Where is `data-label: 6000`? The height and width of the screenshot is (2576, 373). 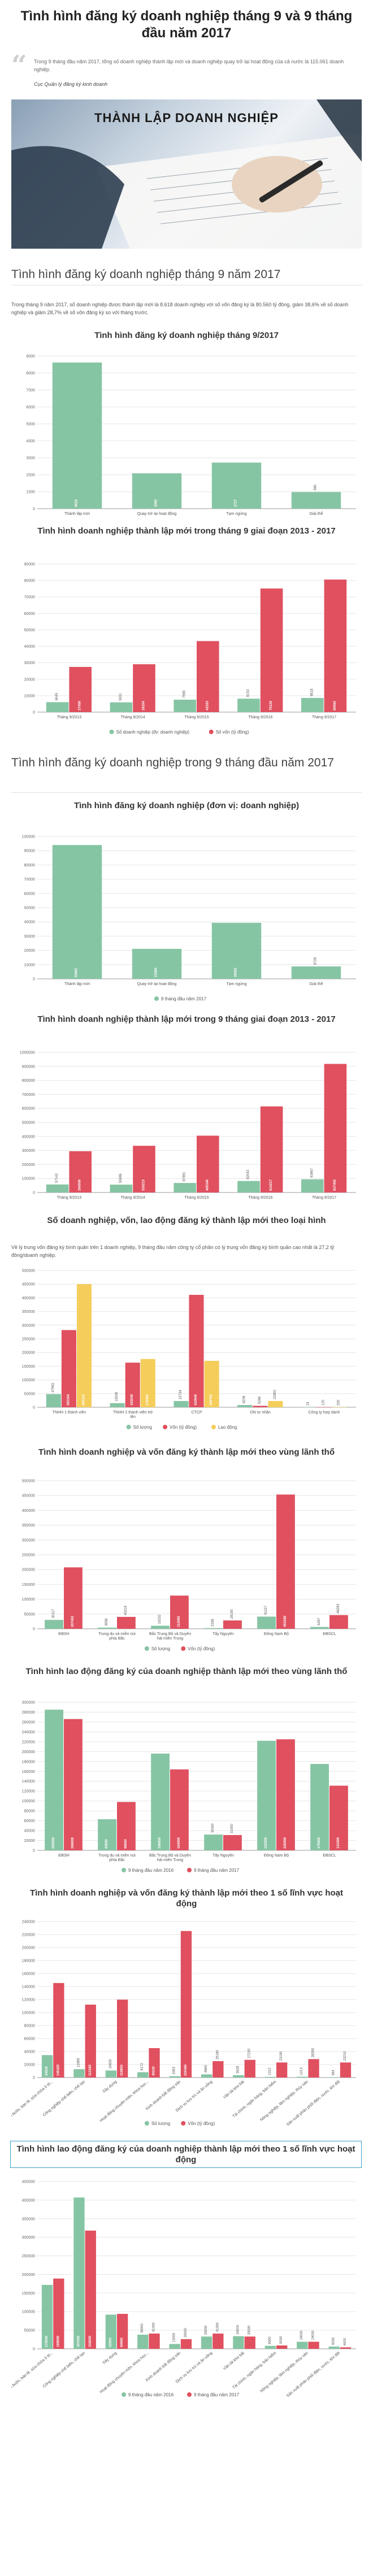
data-label: 6000 is located at coordinates (334, 2341).